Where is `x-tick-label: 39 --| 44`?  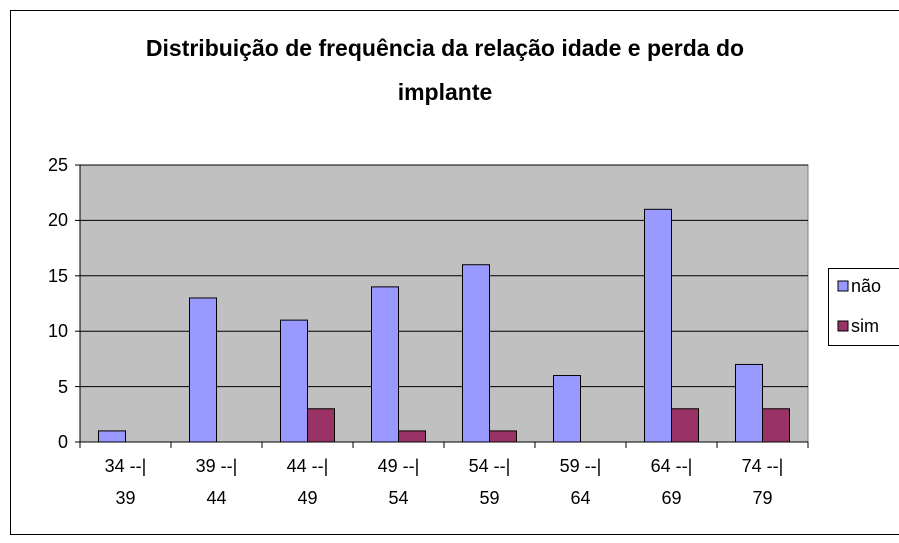 x-tick-label: 39 --| 44 is located at coordinates (216, 482).